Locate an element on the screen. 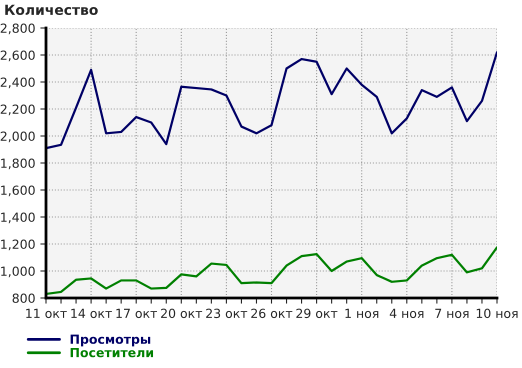 This screenshot has height=368, width=522. line-series is located at coordinates (271, 271).